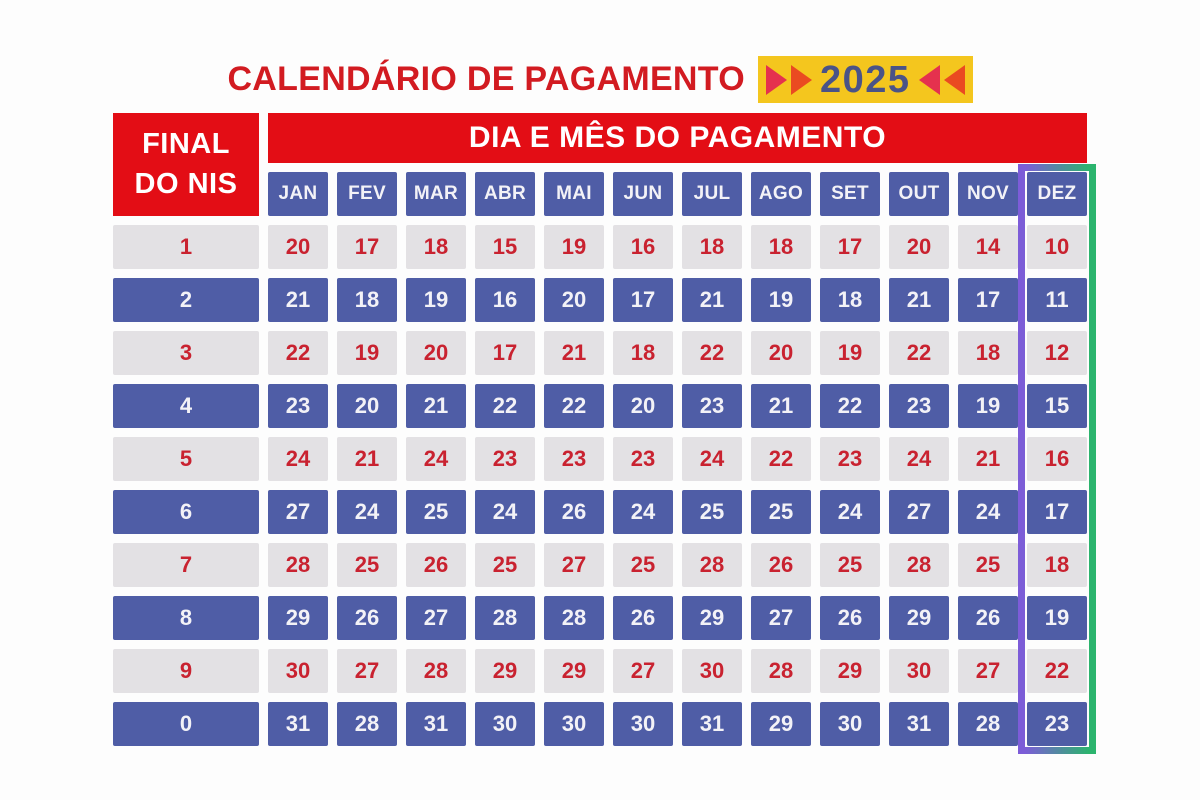 This screenshot has height=800, width=1200. What do you see at coordinates (677, 138) in the screenshot?
I see `column-group-header: DIA E MÊS DO PAGAMENTO` at bounding box center [677, 138].